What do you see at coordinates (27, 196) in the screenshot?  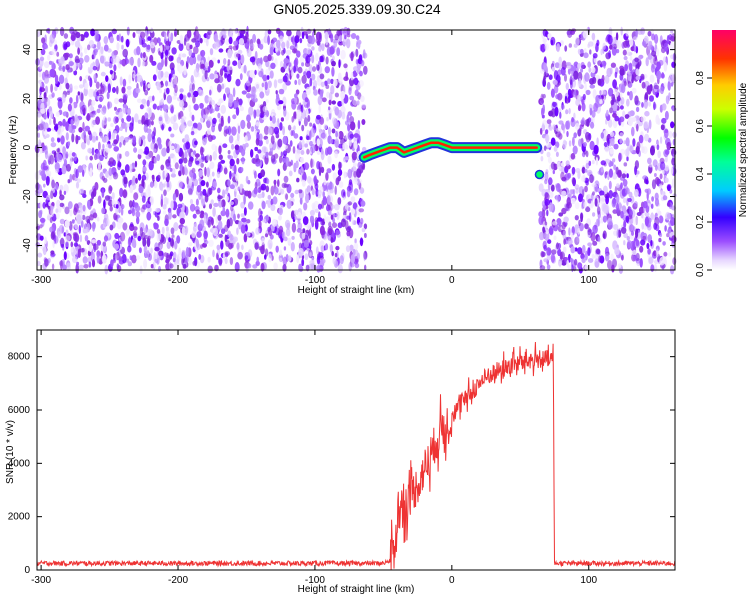 I see `y-tick-label: -20` at bounding box center [27, 196].